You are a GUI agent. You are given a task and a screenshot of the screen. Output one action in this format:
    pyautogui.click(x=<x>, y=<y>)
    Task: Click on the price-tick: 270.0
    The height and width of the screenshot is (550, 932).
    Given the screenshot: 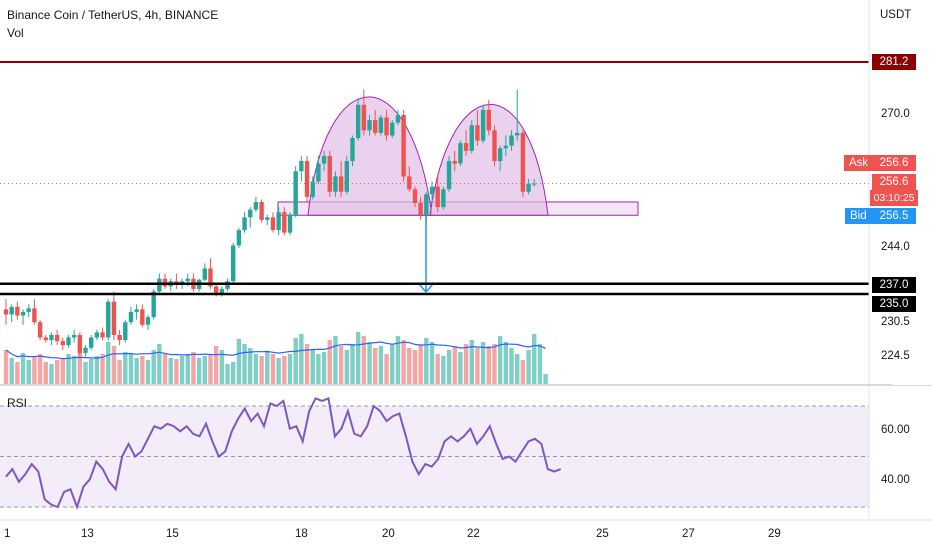 What is the action you would take?
    pyautogui.click(x=895, y=114)
    